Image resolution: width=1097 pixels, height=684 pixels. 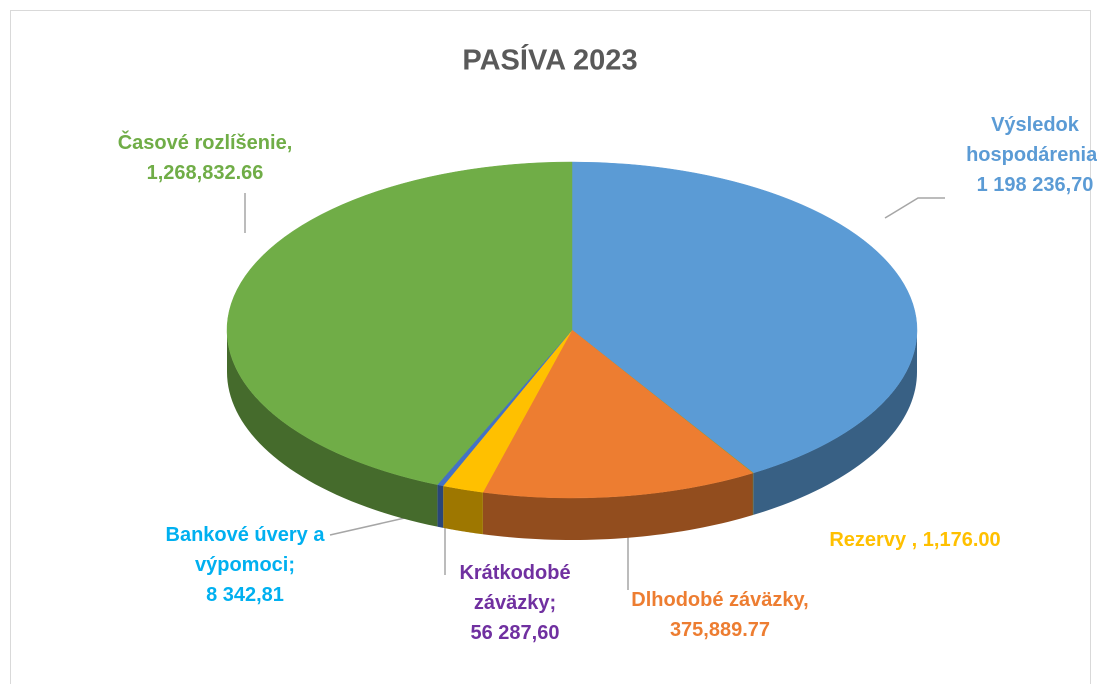 What do you see at coordinates (720, 615) in the screenshot?
I see `data-label: Dlhodobé záväzky, 375,889.77` at bounding box center [720, 615].